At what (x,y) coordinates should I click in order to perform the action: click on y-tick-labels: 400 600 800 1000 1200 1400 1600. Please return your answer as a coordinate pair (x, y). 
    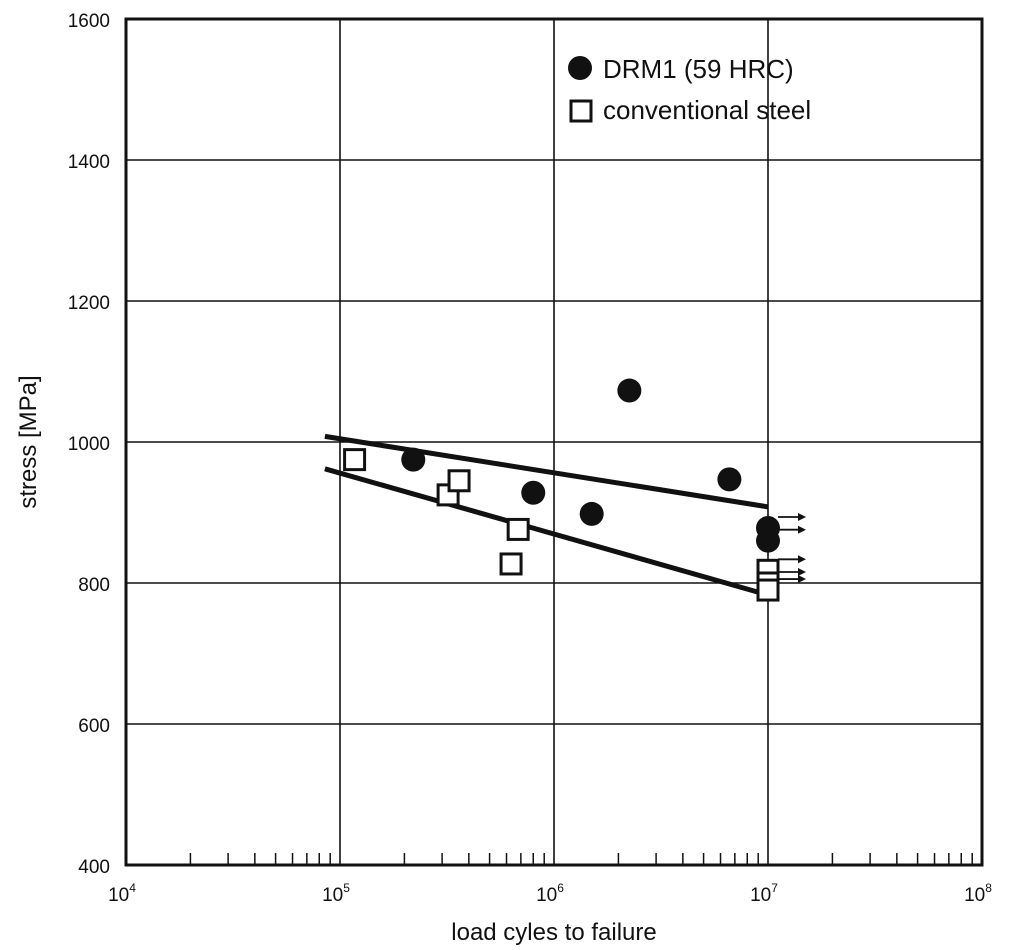
    Looking at the image, I should click on (89, 444).